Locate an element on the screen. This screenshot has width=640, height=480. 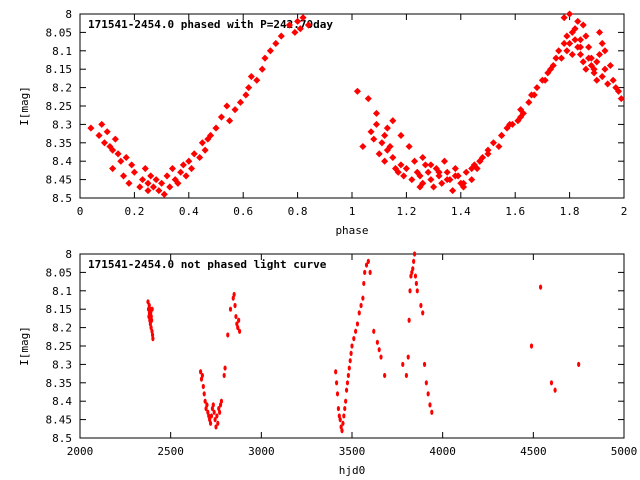
phased-x-tick-label: 1.4 is located at coordinates (461, 211).